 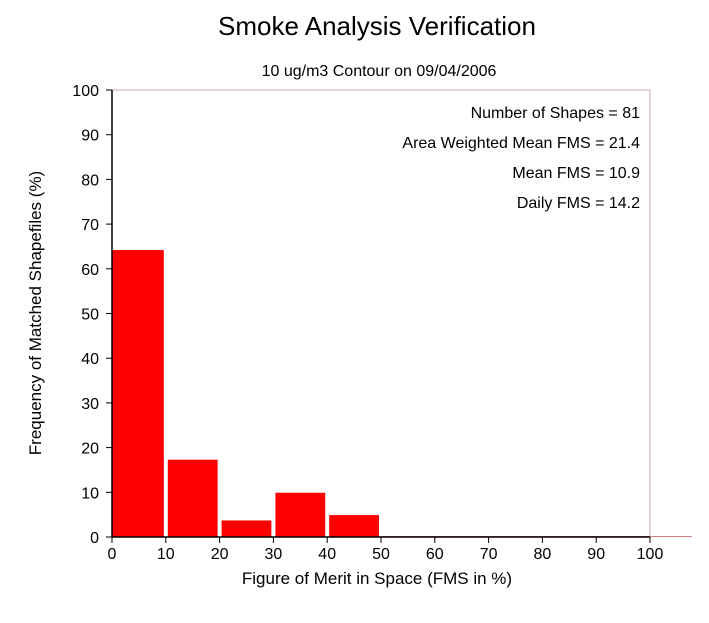 I want to click on x-tick-label: 30, so click(x=274, y=554).